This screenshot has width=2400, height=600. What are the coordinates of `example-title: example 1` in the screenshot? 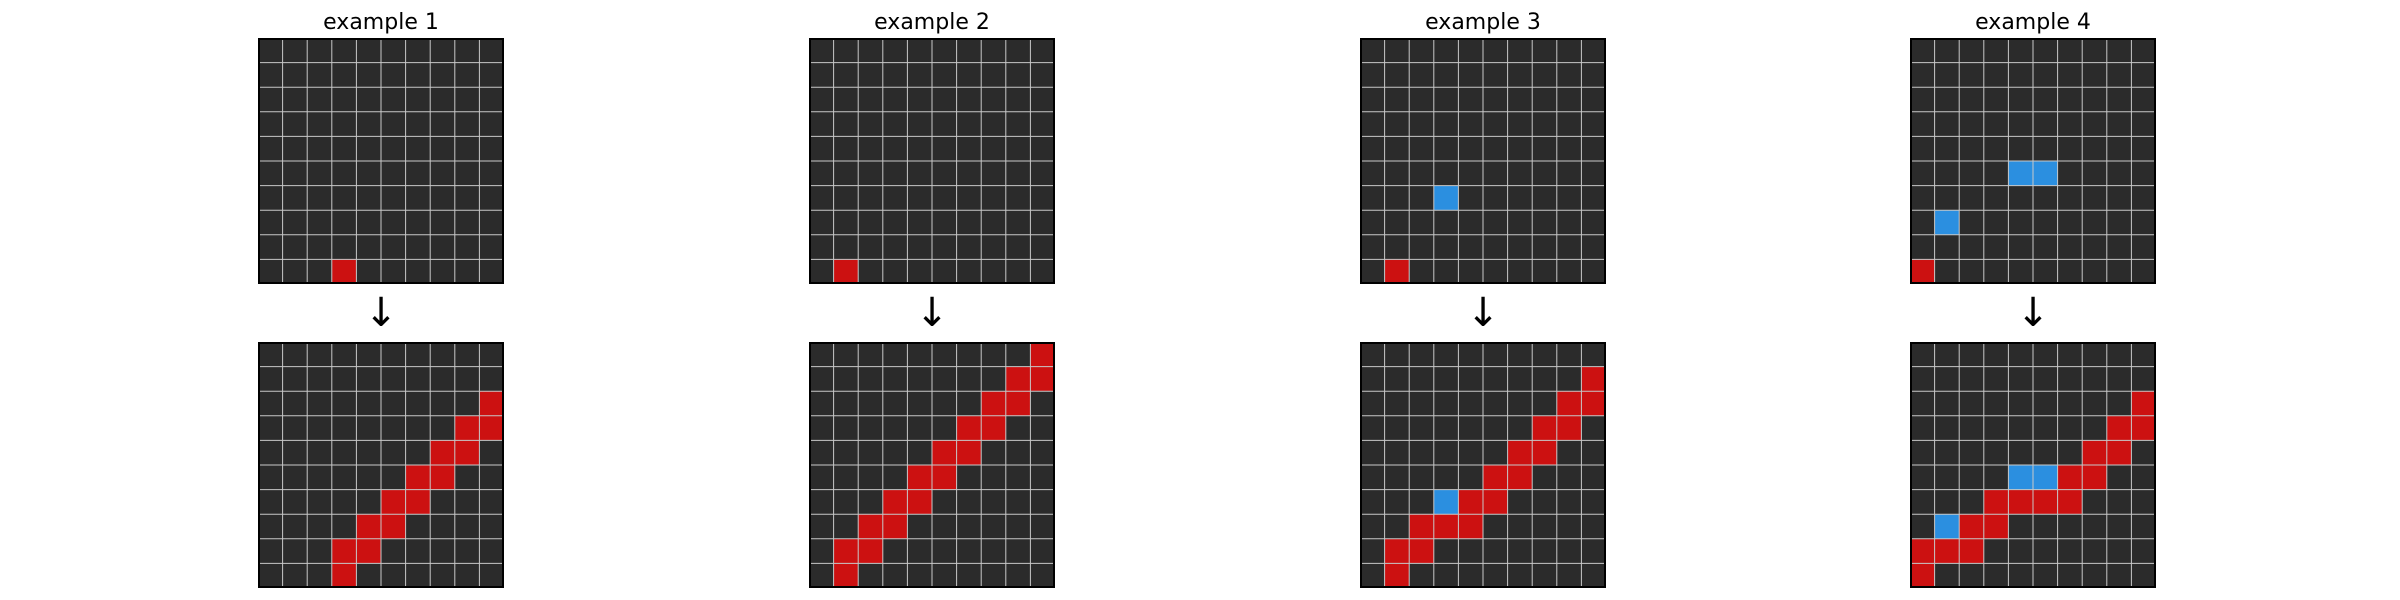 It's located at (381, 22).